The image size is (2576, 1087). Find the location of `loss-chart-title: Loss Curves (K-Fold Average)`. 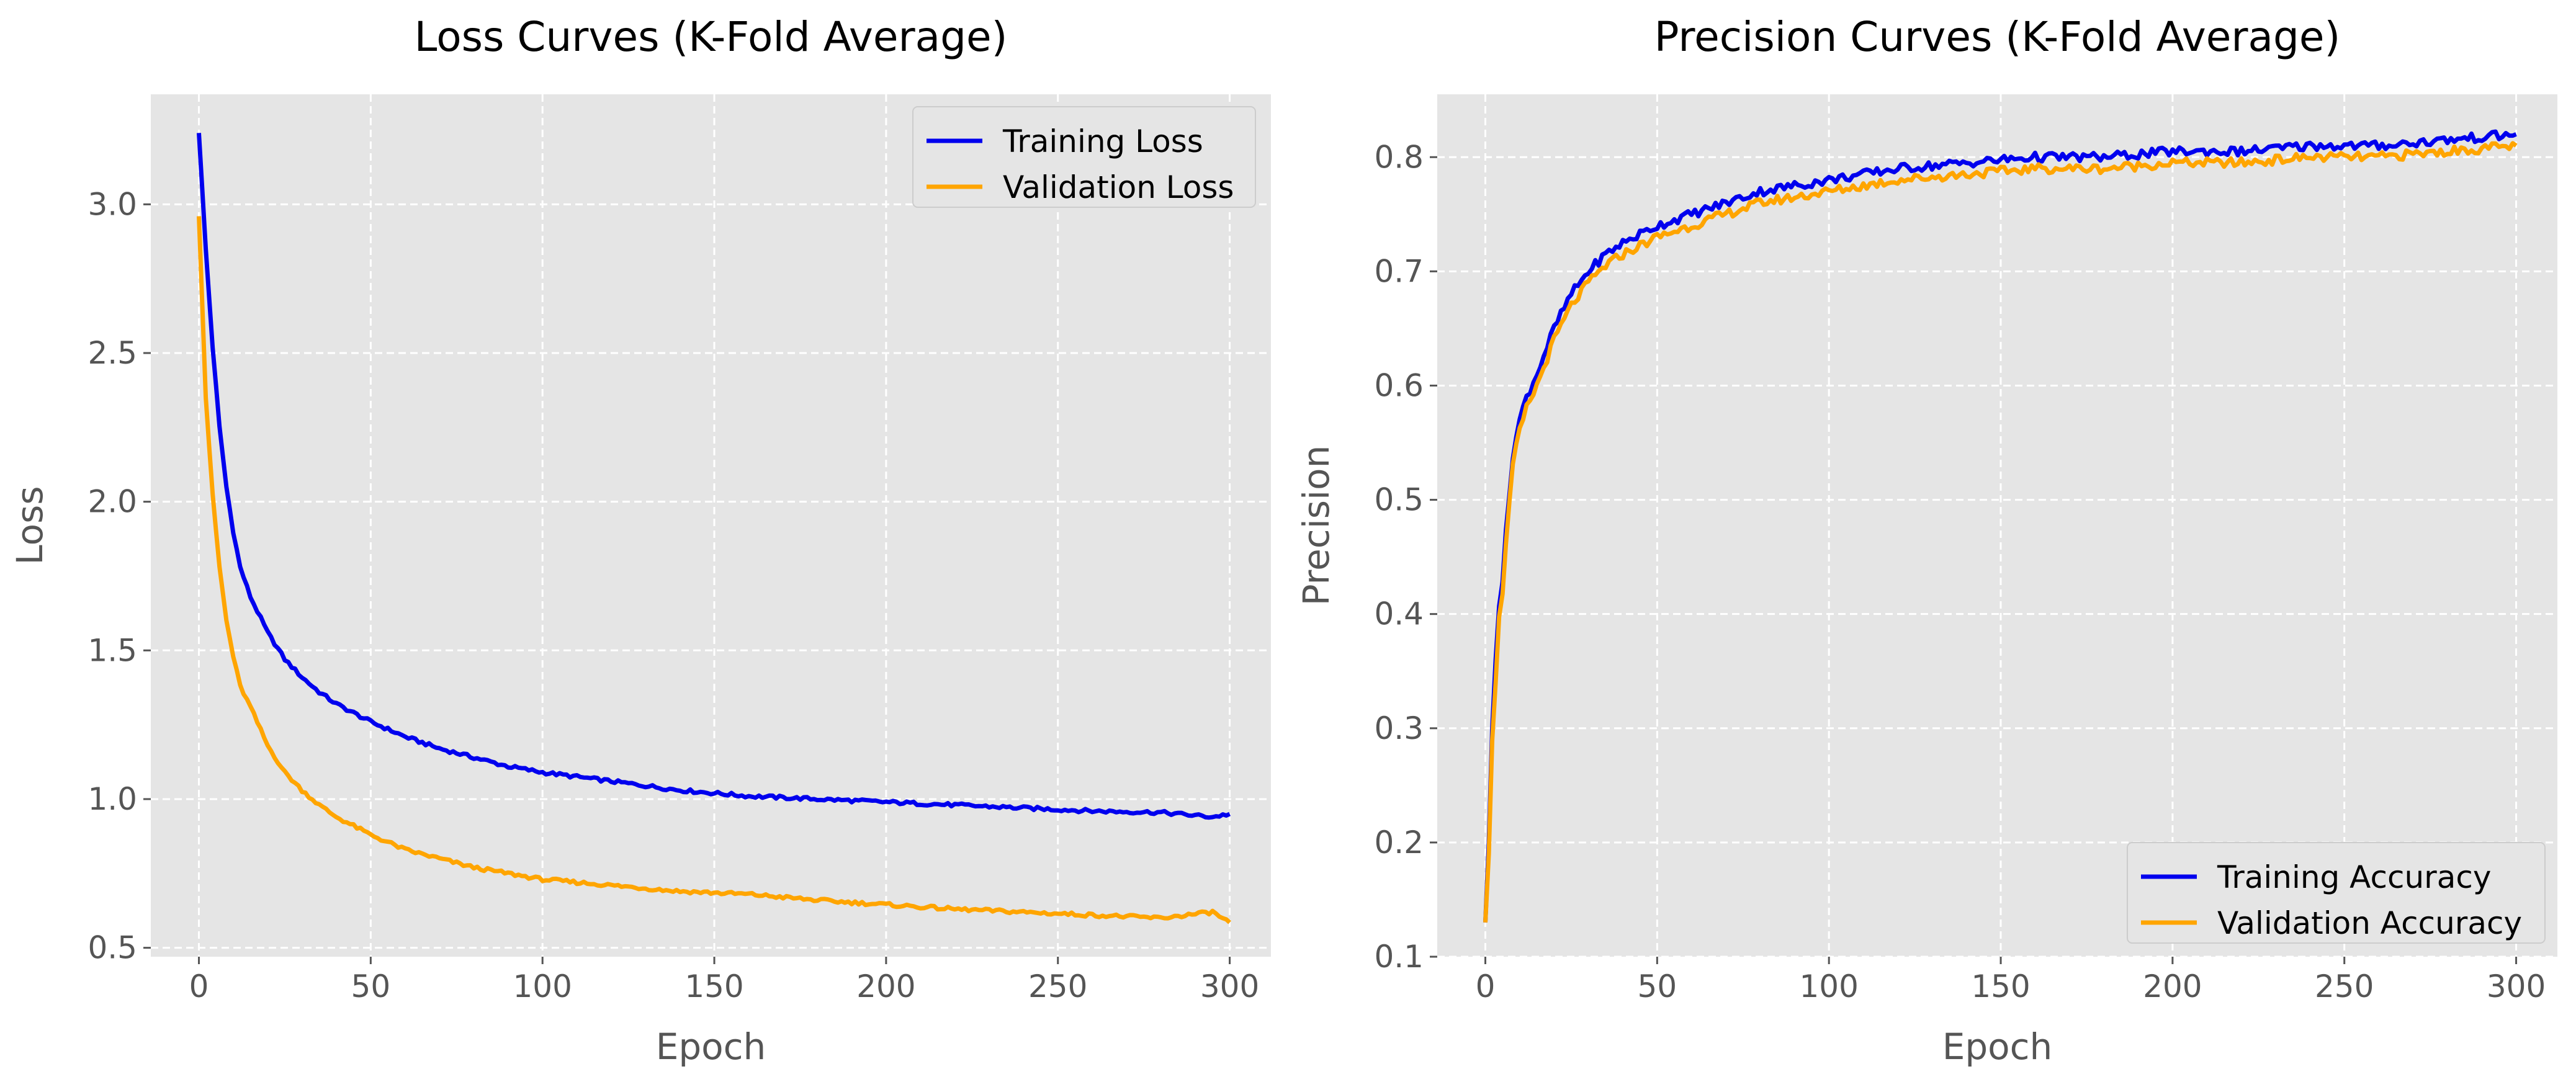

loss-chart-title: Loss Curves (K-Fold Average) is located at coordinates (712, 37).